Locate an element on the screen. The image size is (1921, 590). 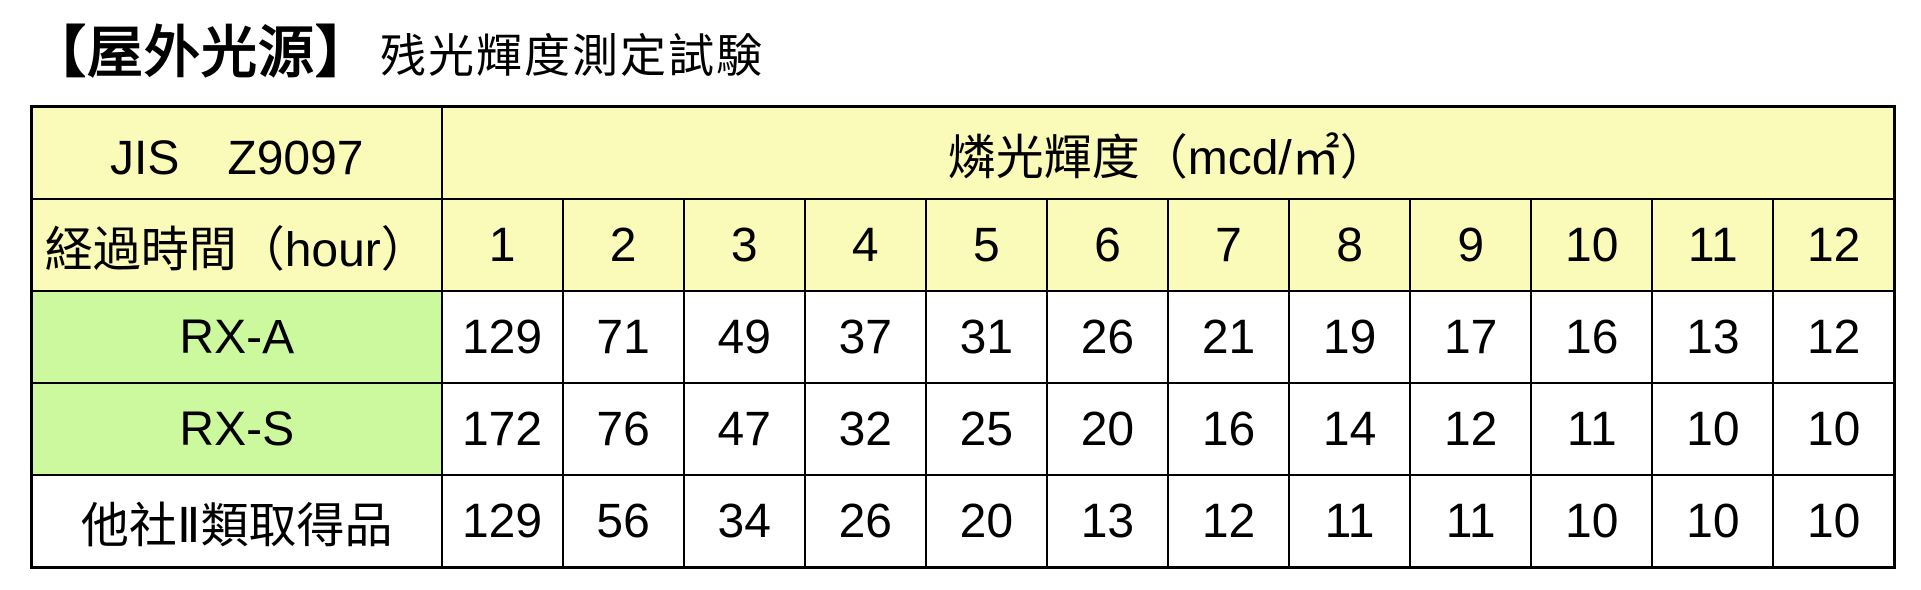
value-cell: 19 is located at coordinates (1350, 337).